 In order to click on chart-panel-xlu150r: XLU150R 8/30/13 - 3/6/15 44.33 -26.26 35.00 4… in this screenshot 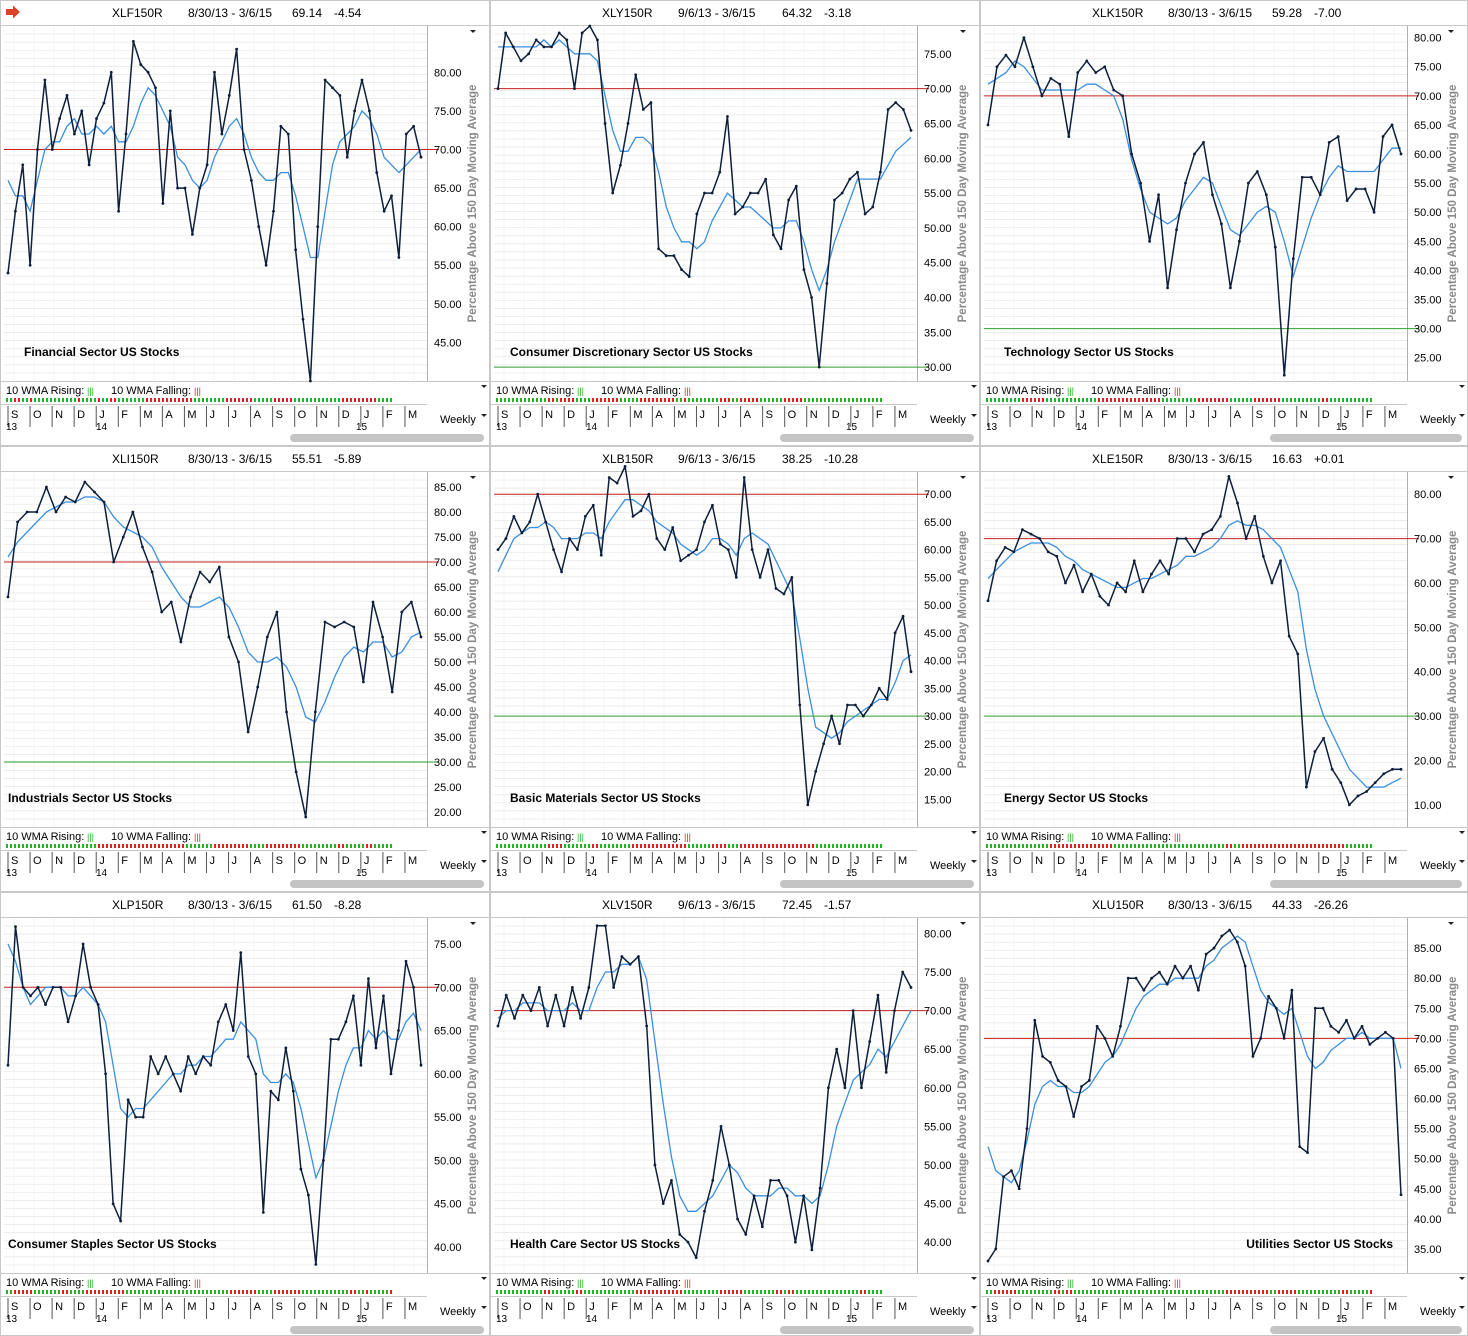, I will do `click(1224, 1114)`.